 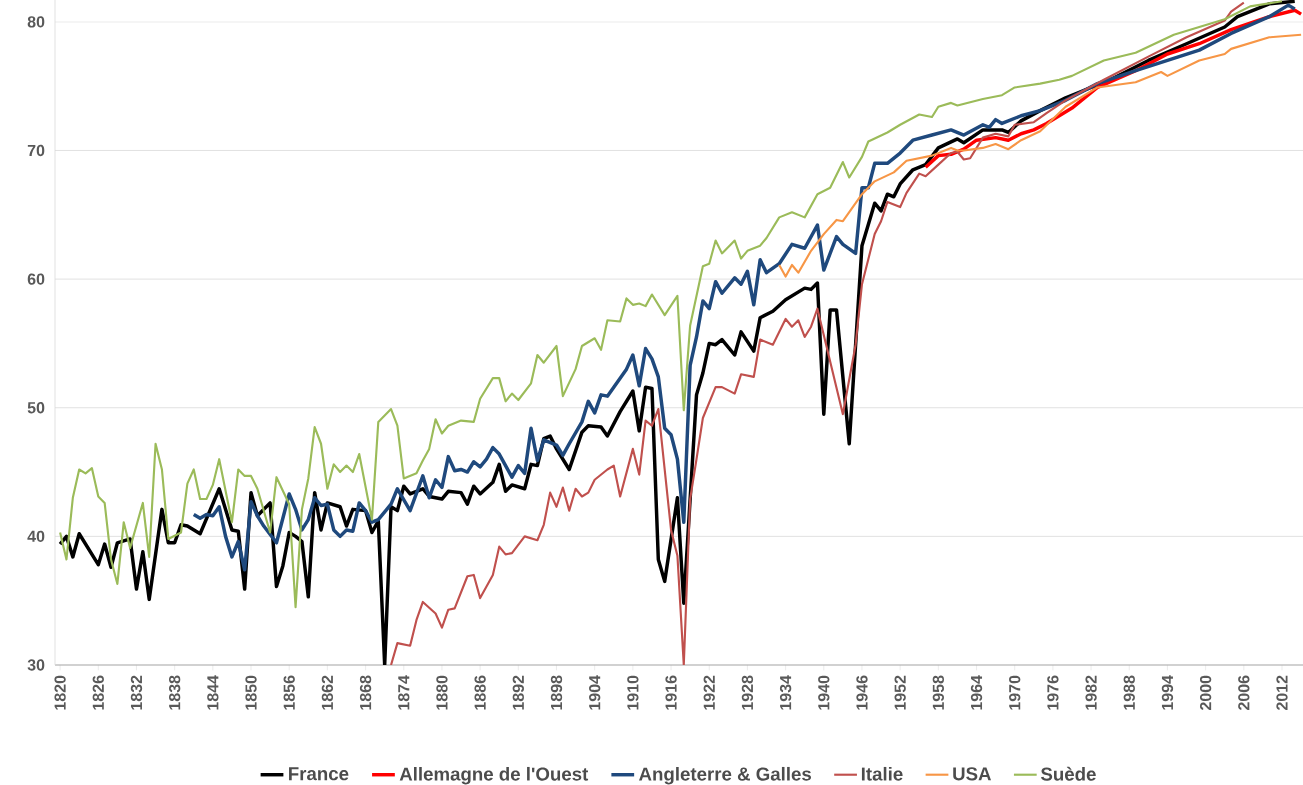 I want to click on x-tick-label: 2000, so click(x=1205, y=693).